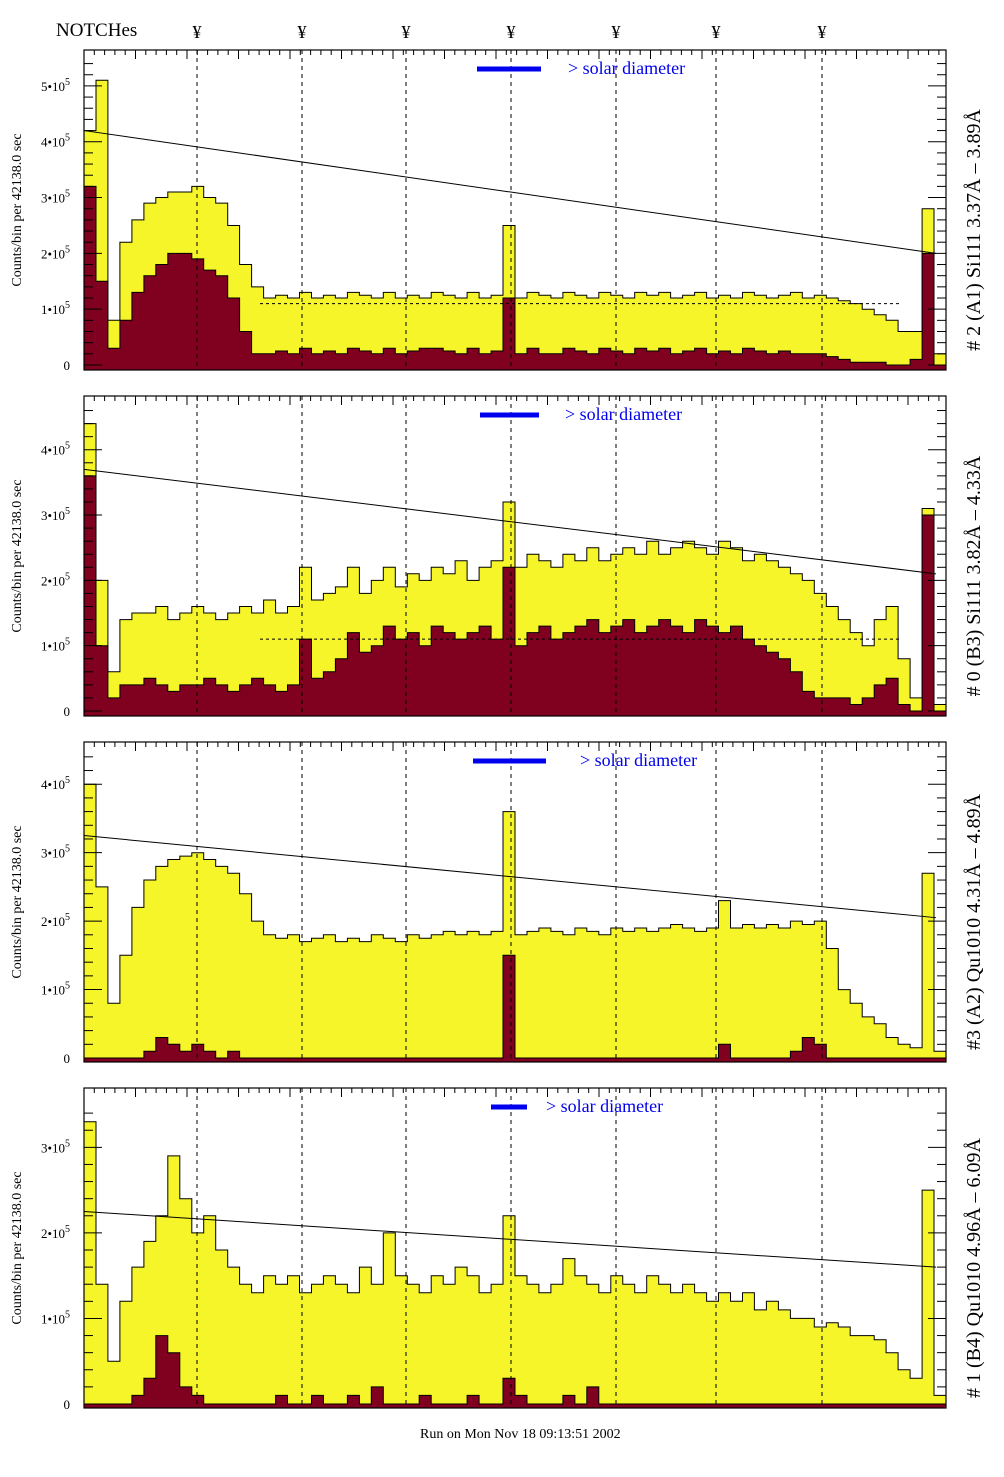 The image size is (1004, 1477). I want to click on panel-title: # 2 (A1) Si111 3.37Å – 3.89Å, so click(974, 230).